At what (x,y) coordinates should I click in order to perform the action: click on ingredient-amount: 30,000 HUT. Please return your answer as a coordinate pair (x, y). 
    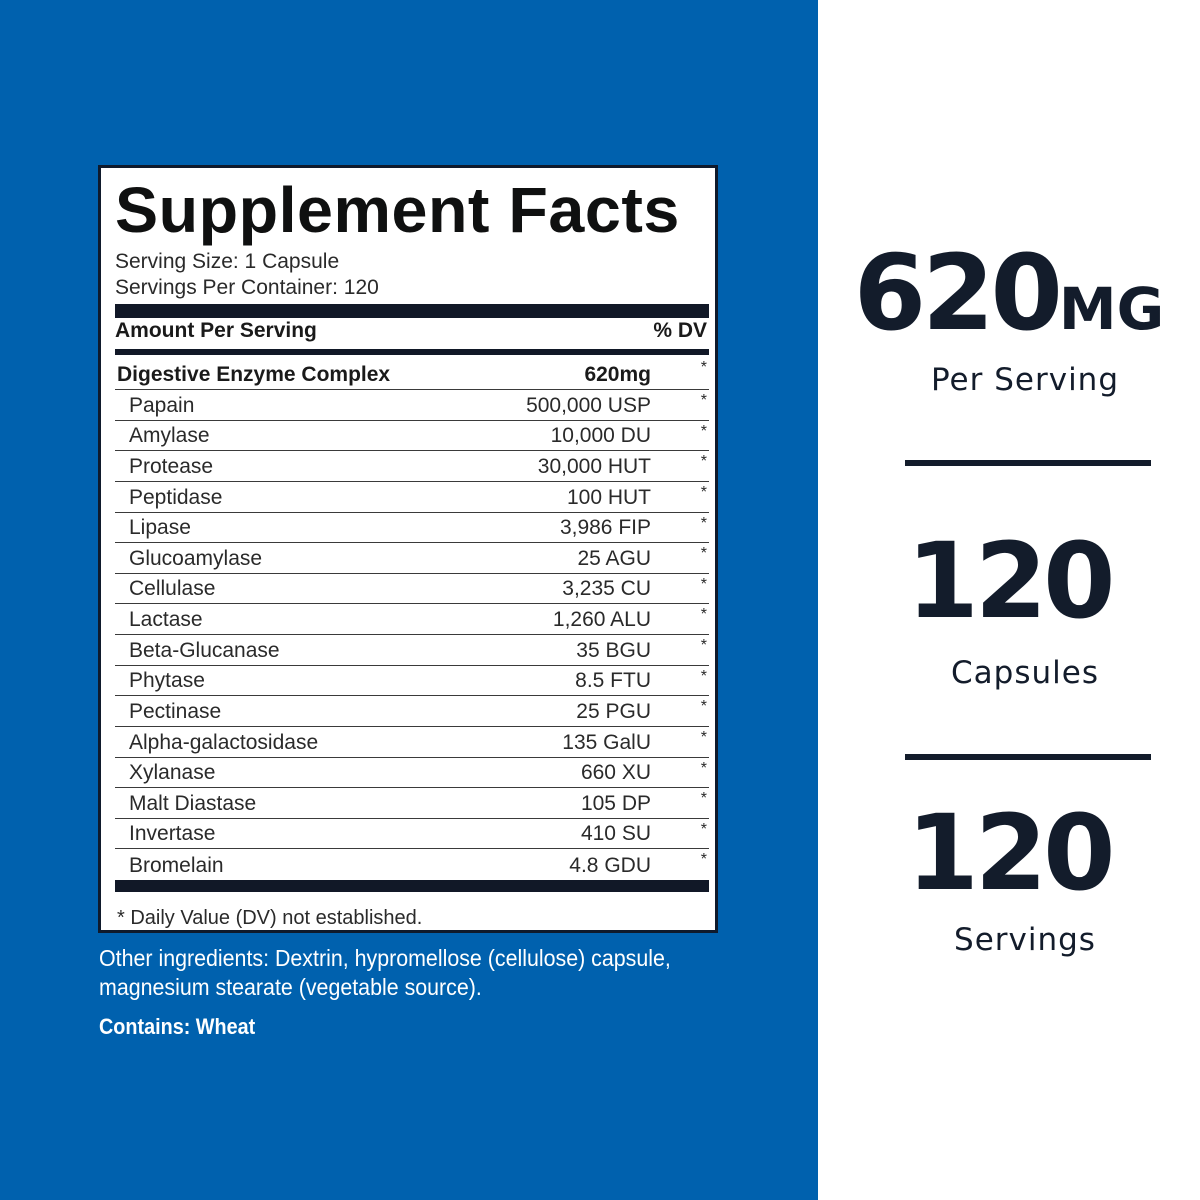
    Looking at the image, I should click on (594, 466).